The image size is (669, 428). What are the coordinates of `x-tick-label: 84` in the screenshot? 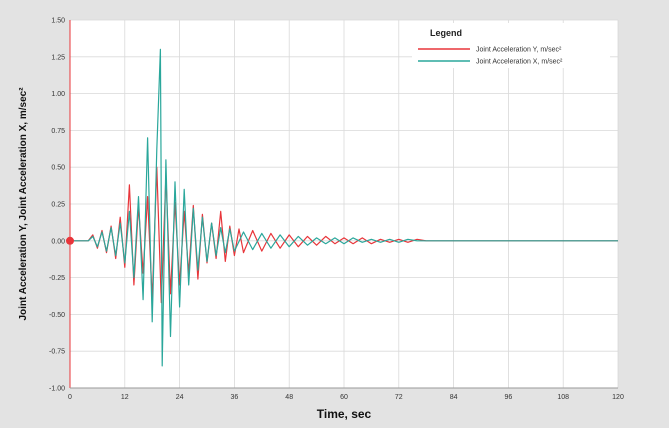 It's located at (454, 397).